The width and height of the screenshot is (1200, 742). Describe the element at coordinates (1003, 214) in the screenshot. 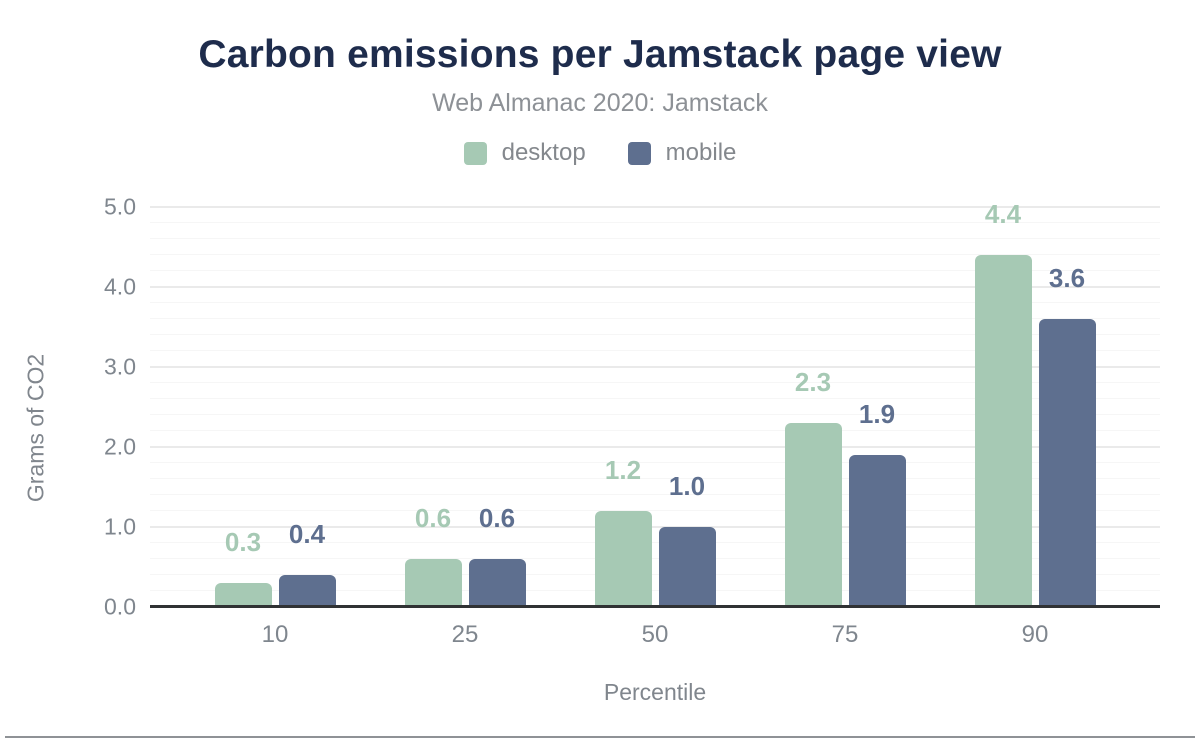

I see `bar-value-label-desktop-p90: 4.4` at that location.